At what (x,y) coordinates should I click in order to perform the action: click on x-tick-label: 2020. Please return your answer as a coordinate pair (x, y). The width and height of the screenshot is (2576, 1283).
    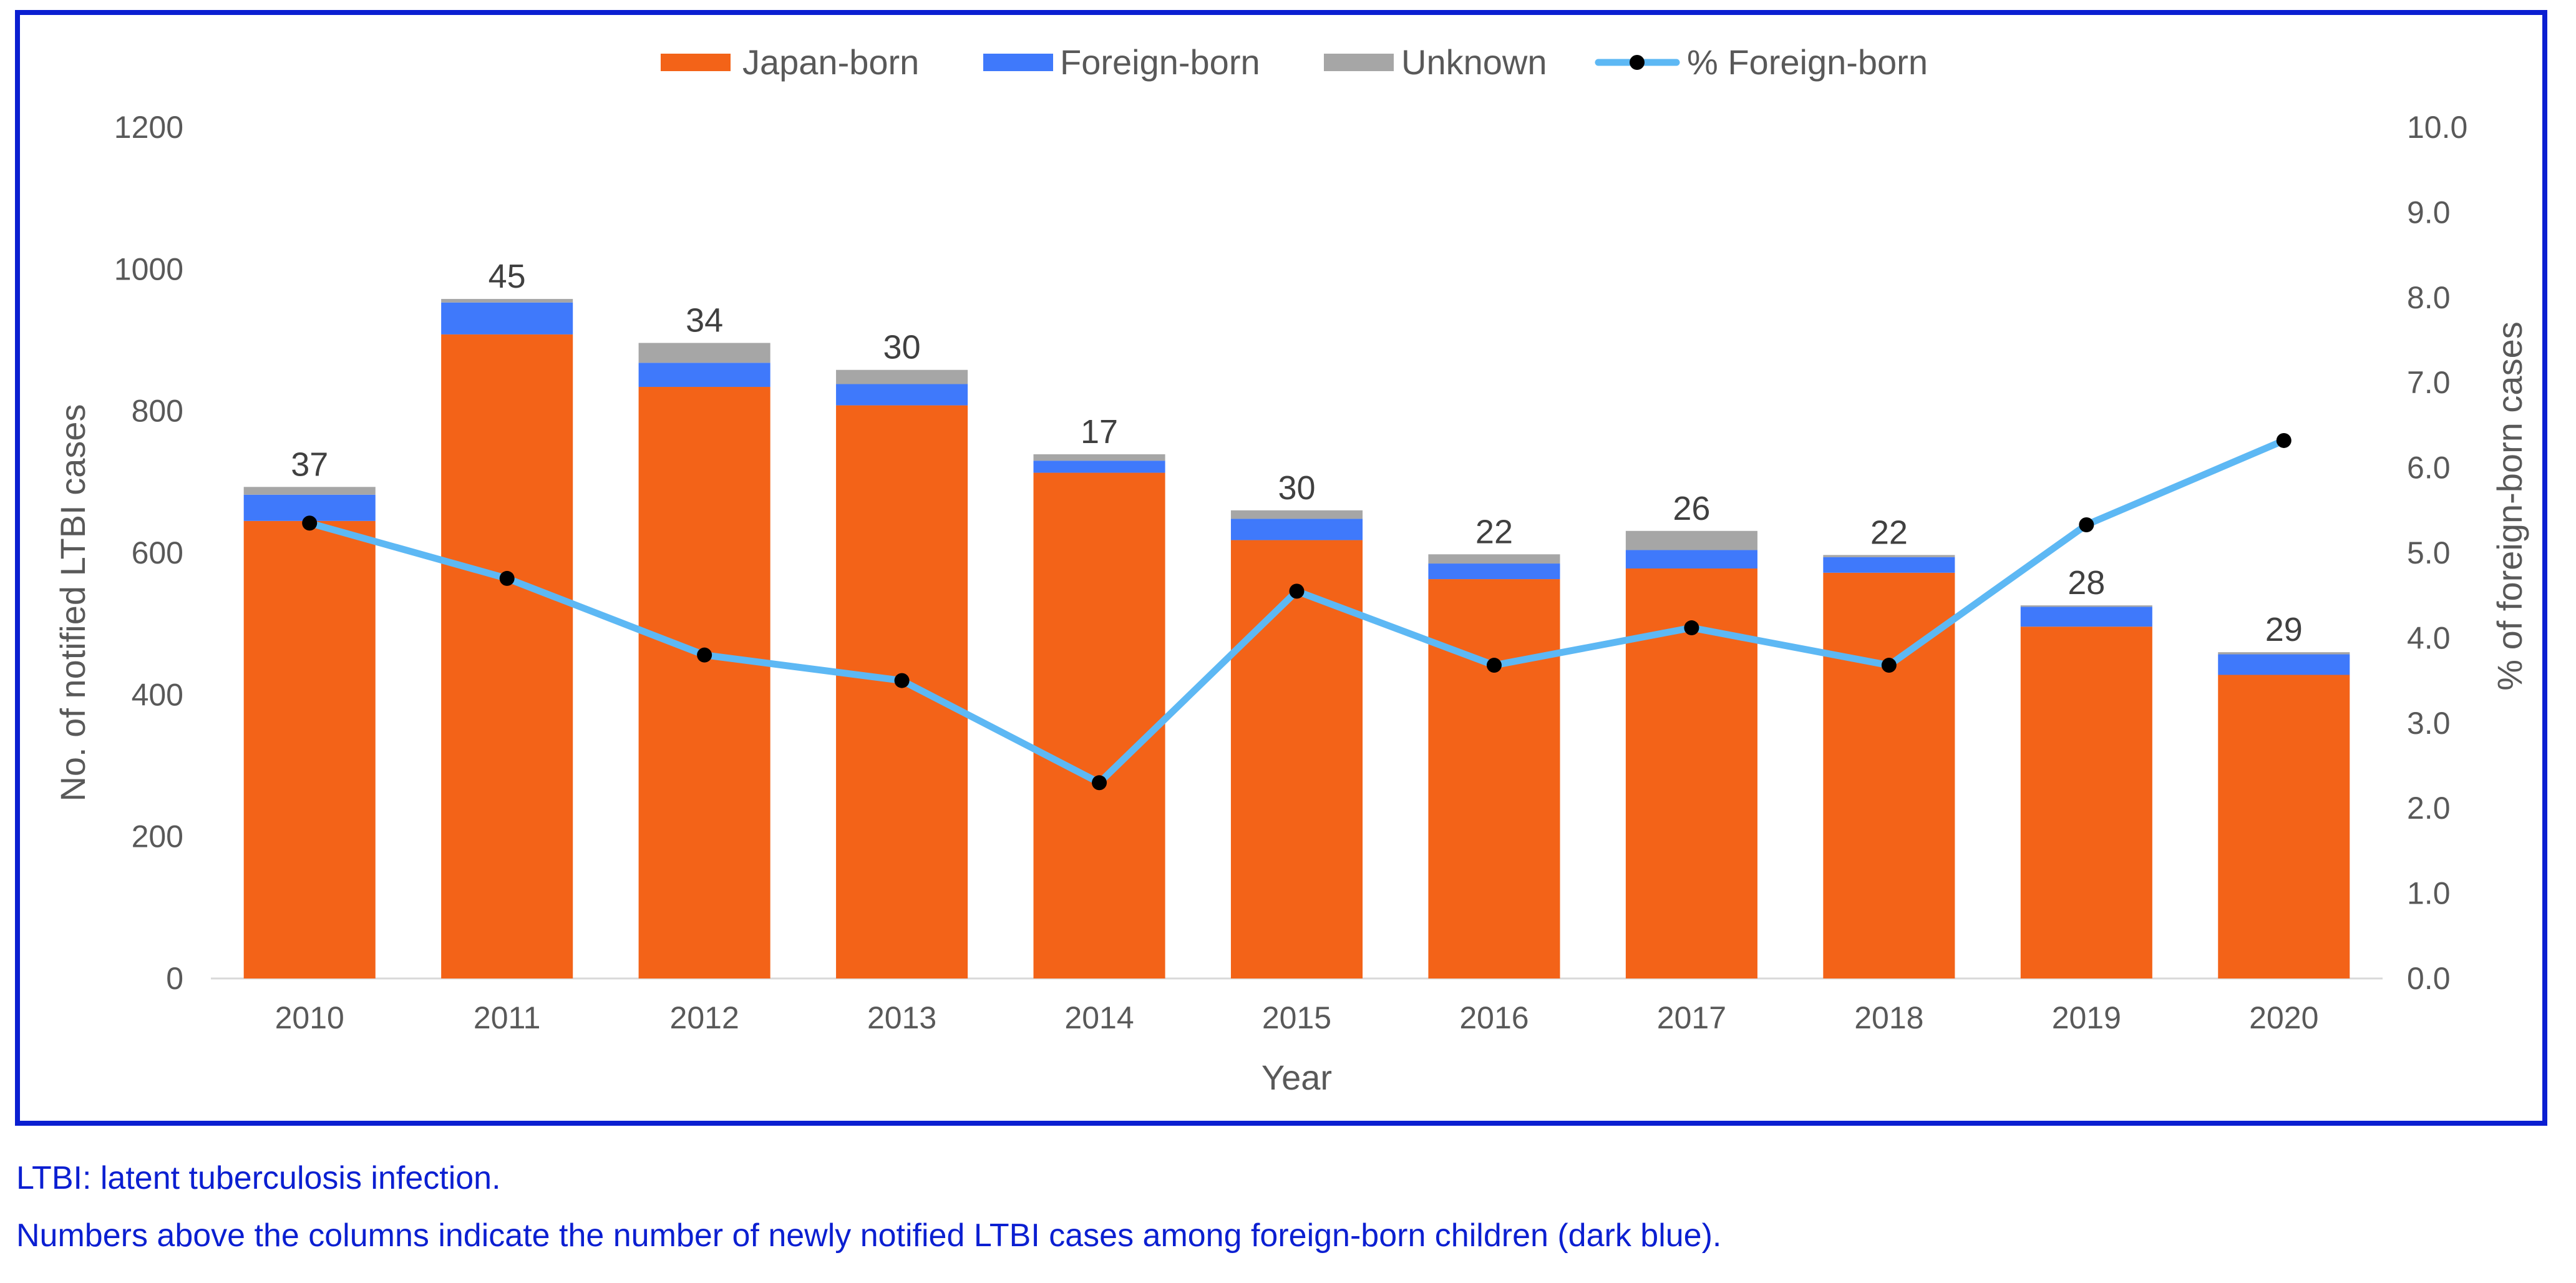
    Looking at the image, I should click on (2283, 1017).